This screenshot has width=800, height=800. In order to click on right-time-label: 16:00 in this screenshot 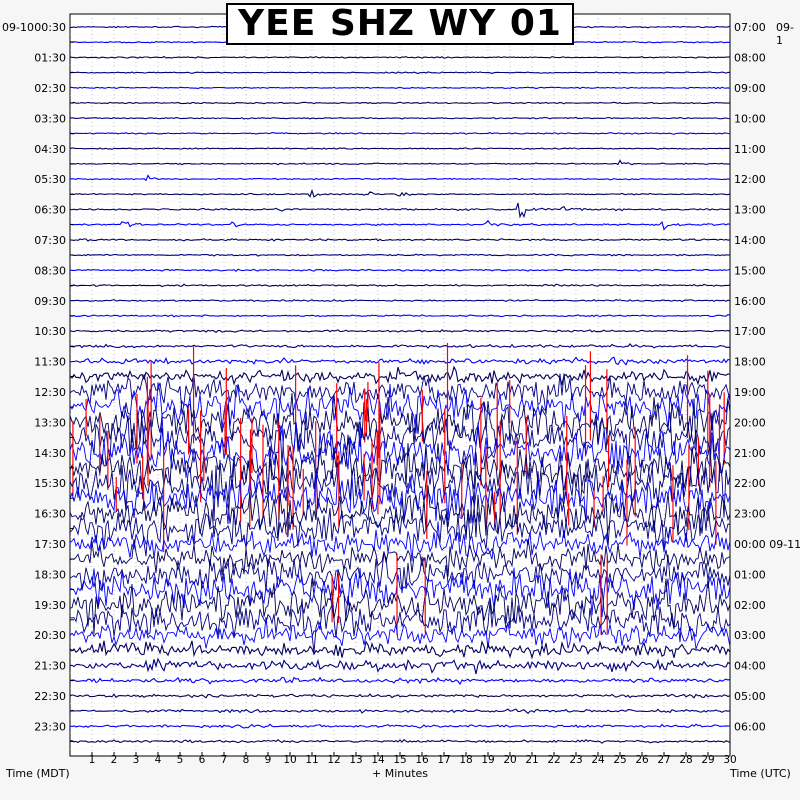, I will do `click(750, 301)`.